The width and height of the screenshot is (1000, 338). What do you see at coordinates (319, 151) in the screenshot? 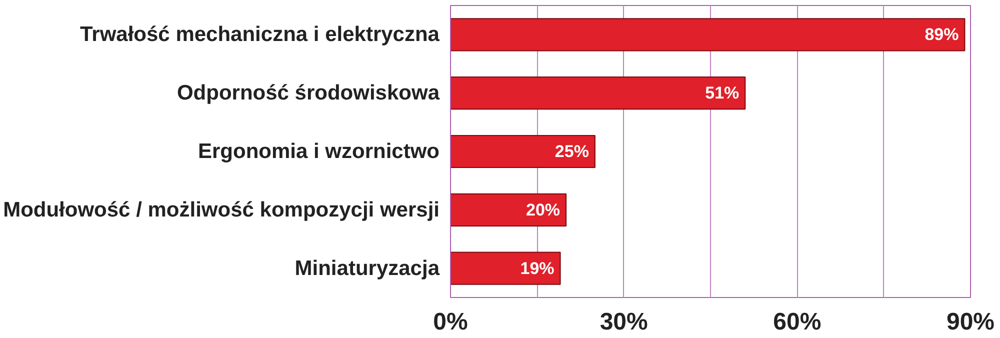
I see `y-tick-label: Ergonomia i wzornictwo` at bounding box center [319, 151].